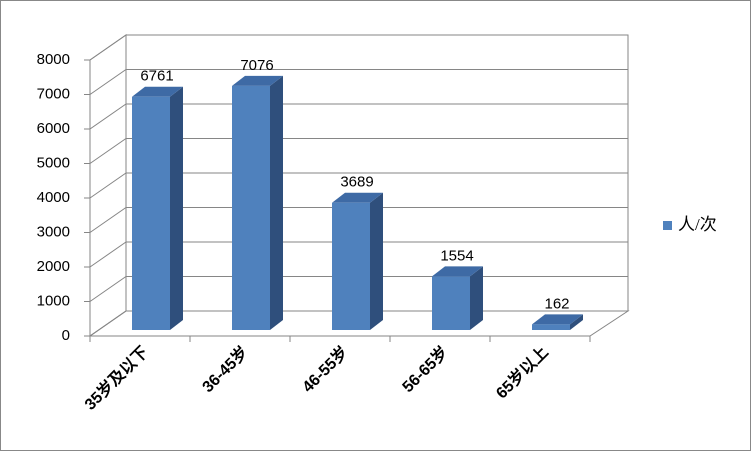 The width and height of the screenshot is (752, 452). I want to click on legend-label: 人/次, so click(697, 224).